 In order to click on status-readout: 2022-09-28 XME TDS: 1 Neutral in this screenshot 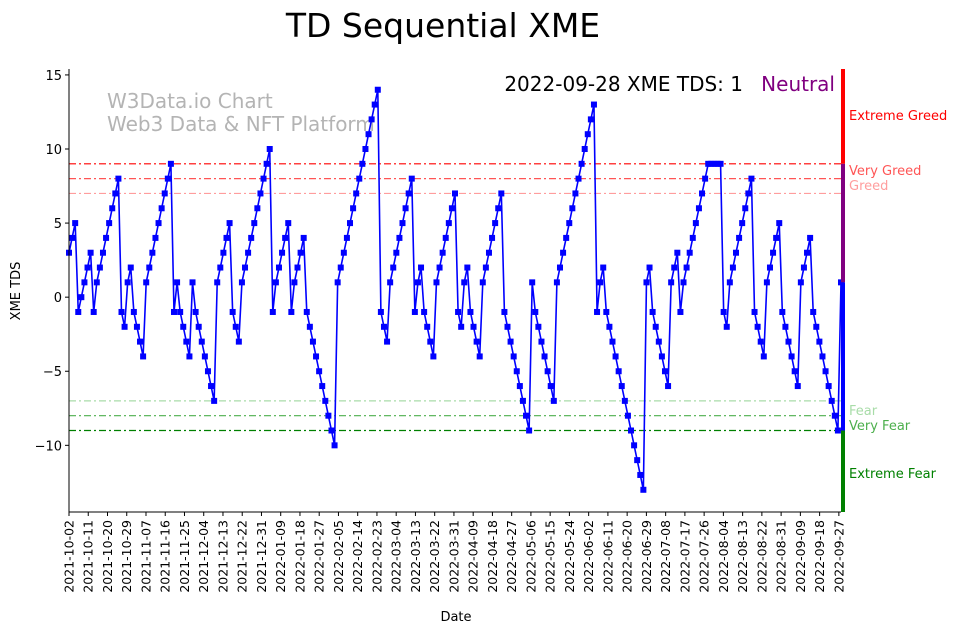, I will do `click(669, 84)`.